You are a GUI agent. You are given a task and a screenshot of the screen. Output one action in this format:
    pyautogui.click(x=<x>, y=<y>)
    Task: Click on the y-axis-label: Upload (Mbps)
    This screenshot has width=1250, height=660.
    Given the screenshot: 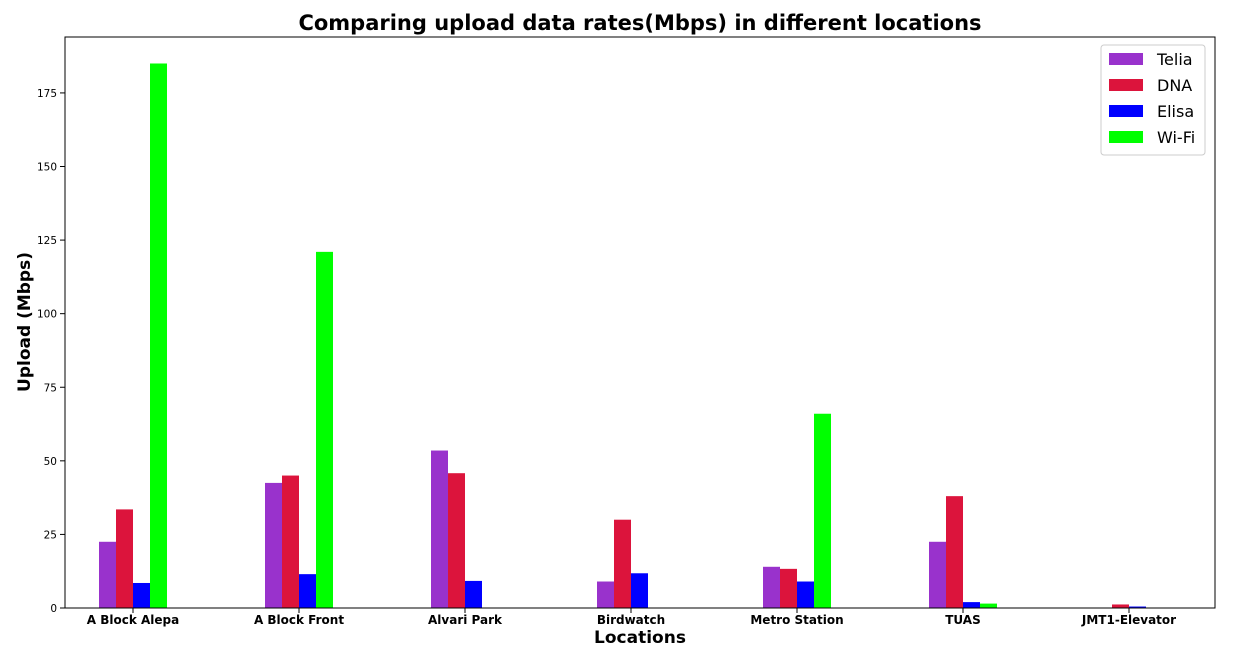 What is the action you would take?
    pyautogui.click(x=25, y=322)
    